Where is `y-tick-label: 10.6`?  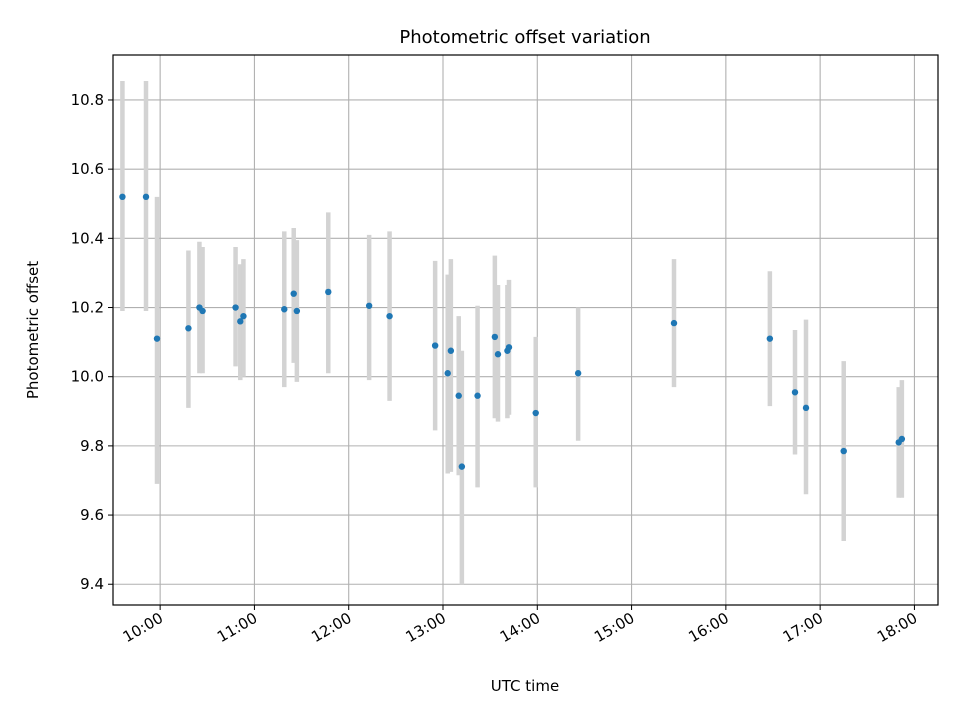 y-tick-label: 10.6 is located at coordinates (87, 169).